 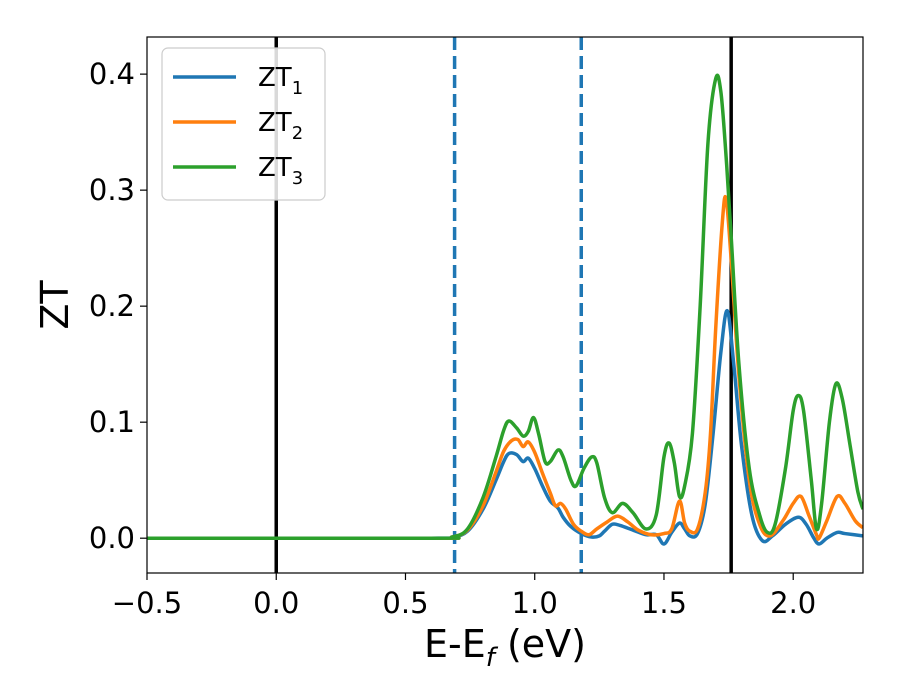 I want to click on y-axis-ticks: 0.0 0.1 0.2 0.3 0.4, so click(x=118, y=306).